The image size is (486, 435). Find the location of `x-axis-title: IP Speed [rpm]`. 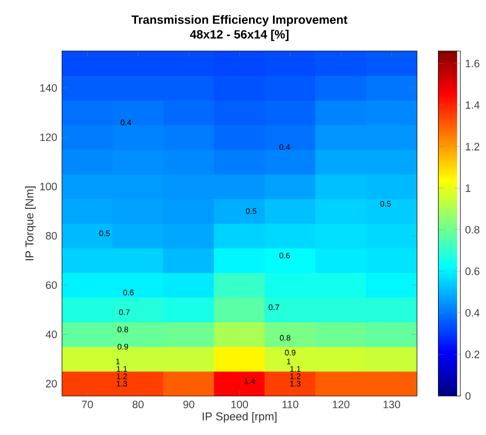

x-axis-title: IP Speed [rpm] is located at coordinates (239, 417).